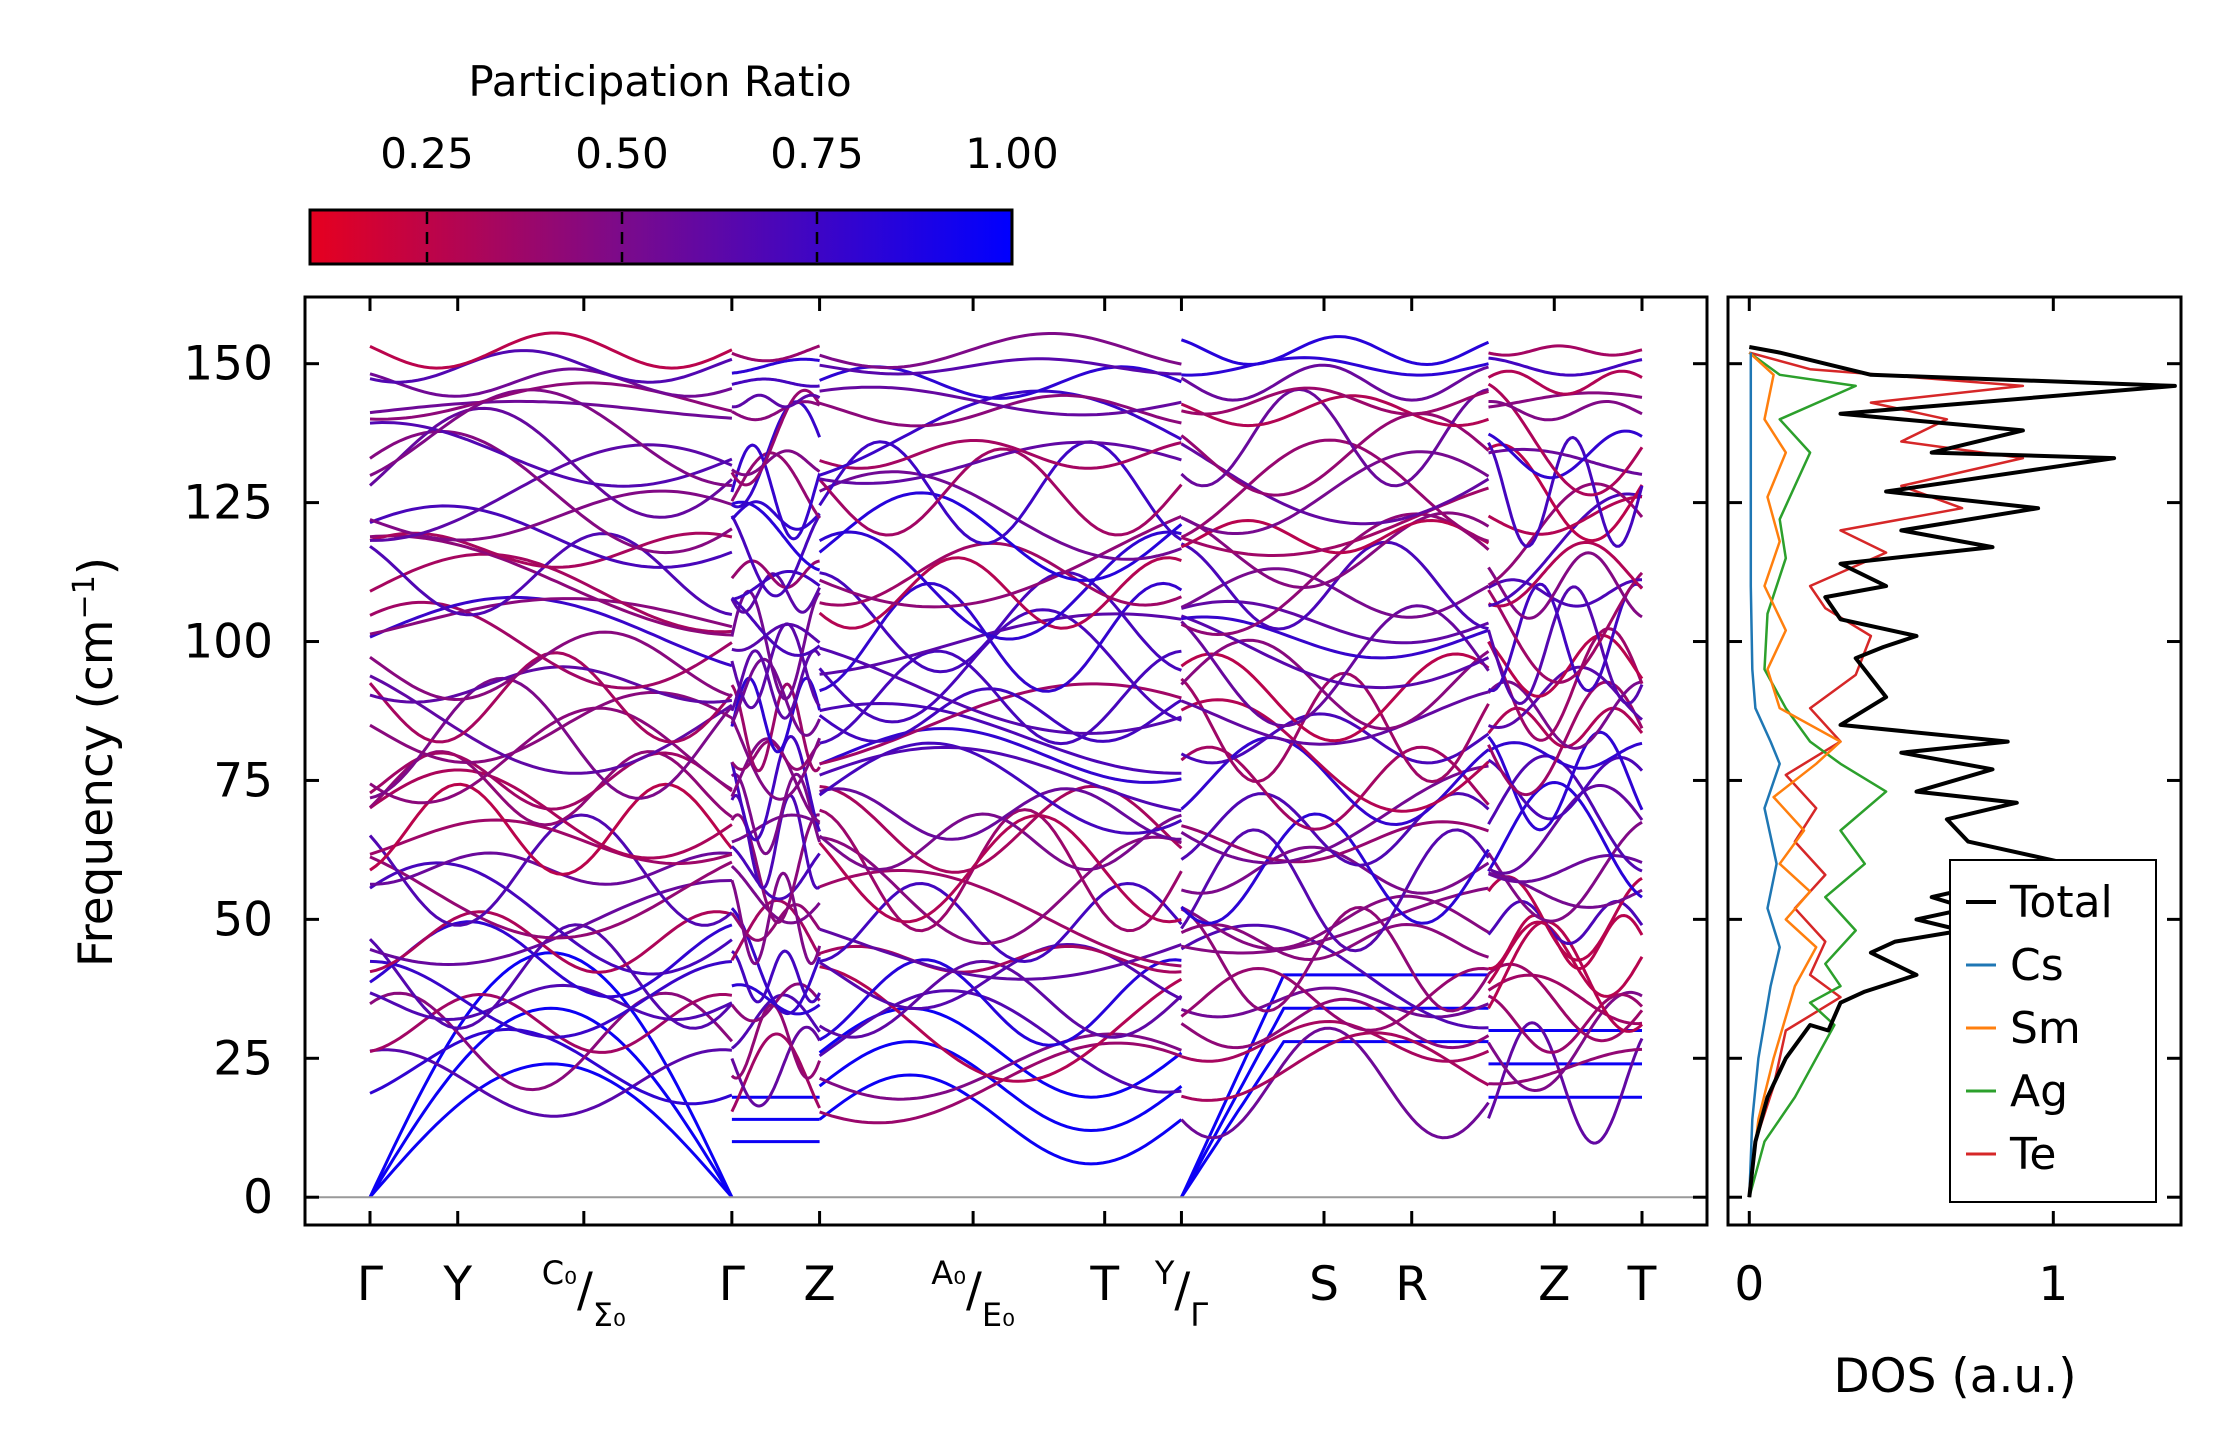  I want to click on y-axis-label: Frequency (cm−1), so click(95, 762).